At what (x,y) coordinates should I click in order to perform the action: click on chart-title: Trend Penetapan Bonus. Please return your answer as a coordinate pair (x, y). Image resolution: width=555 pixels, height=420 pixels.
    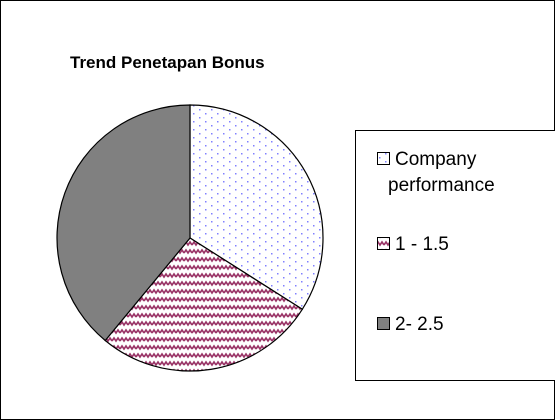
    Looking at the image, I should click on (167, 62).